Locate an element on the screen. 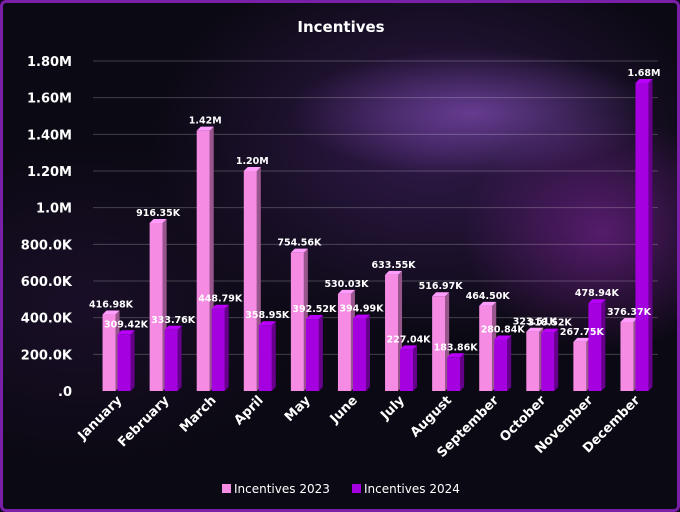  legend-swatch-2024 is located at coordinates (356, 488).